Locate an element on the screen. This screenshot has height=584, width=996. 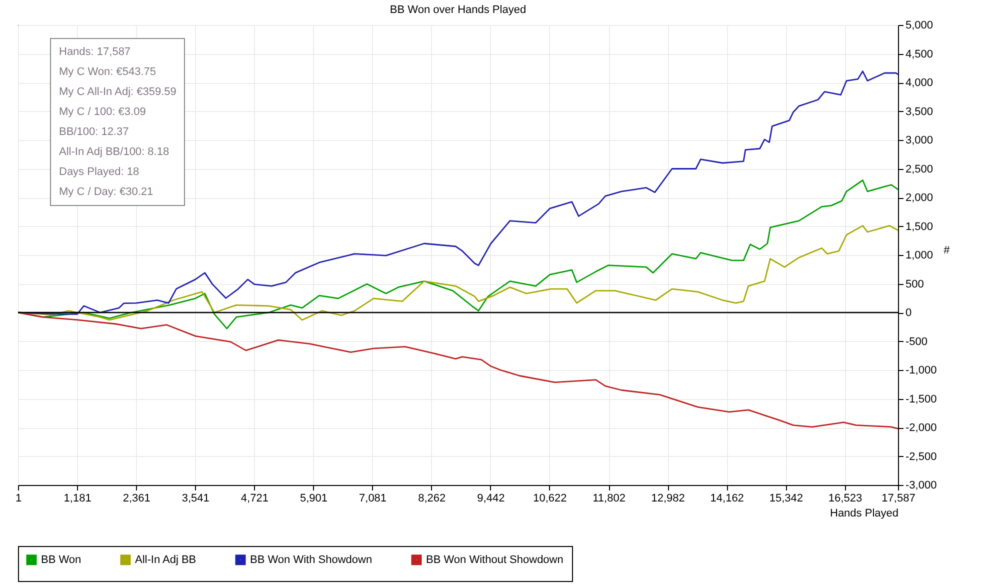
y-tick-label: -1,500 is located at coordinates (921, 399).